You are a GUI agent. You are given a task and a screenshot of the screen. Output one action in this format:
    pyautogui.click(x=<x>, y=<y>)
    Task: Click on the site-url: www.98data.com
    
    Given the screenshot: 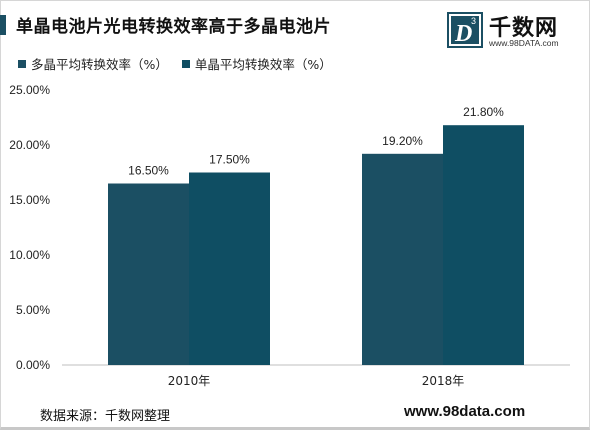 What is the action you would take?
    pyautogui.click(x=465, y=411)
    